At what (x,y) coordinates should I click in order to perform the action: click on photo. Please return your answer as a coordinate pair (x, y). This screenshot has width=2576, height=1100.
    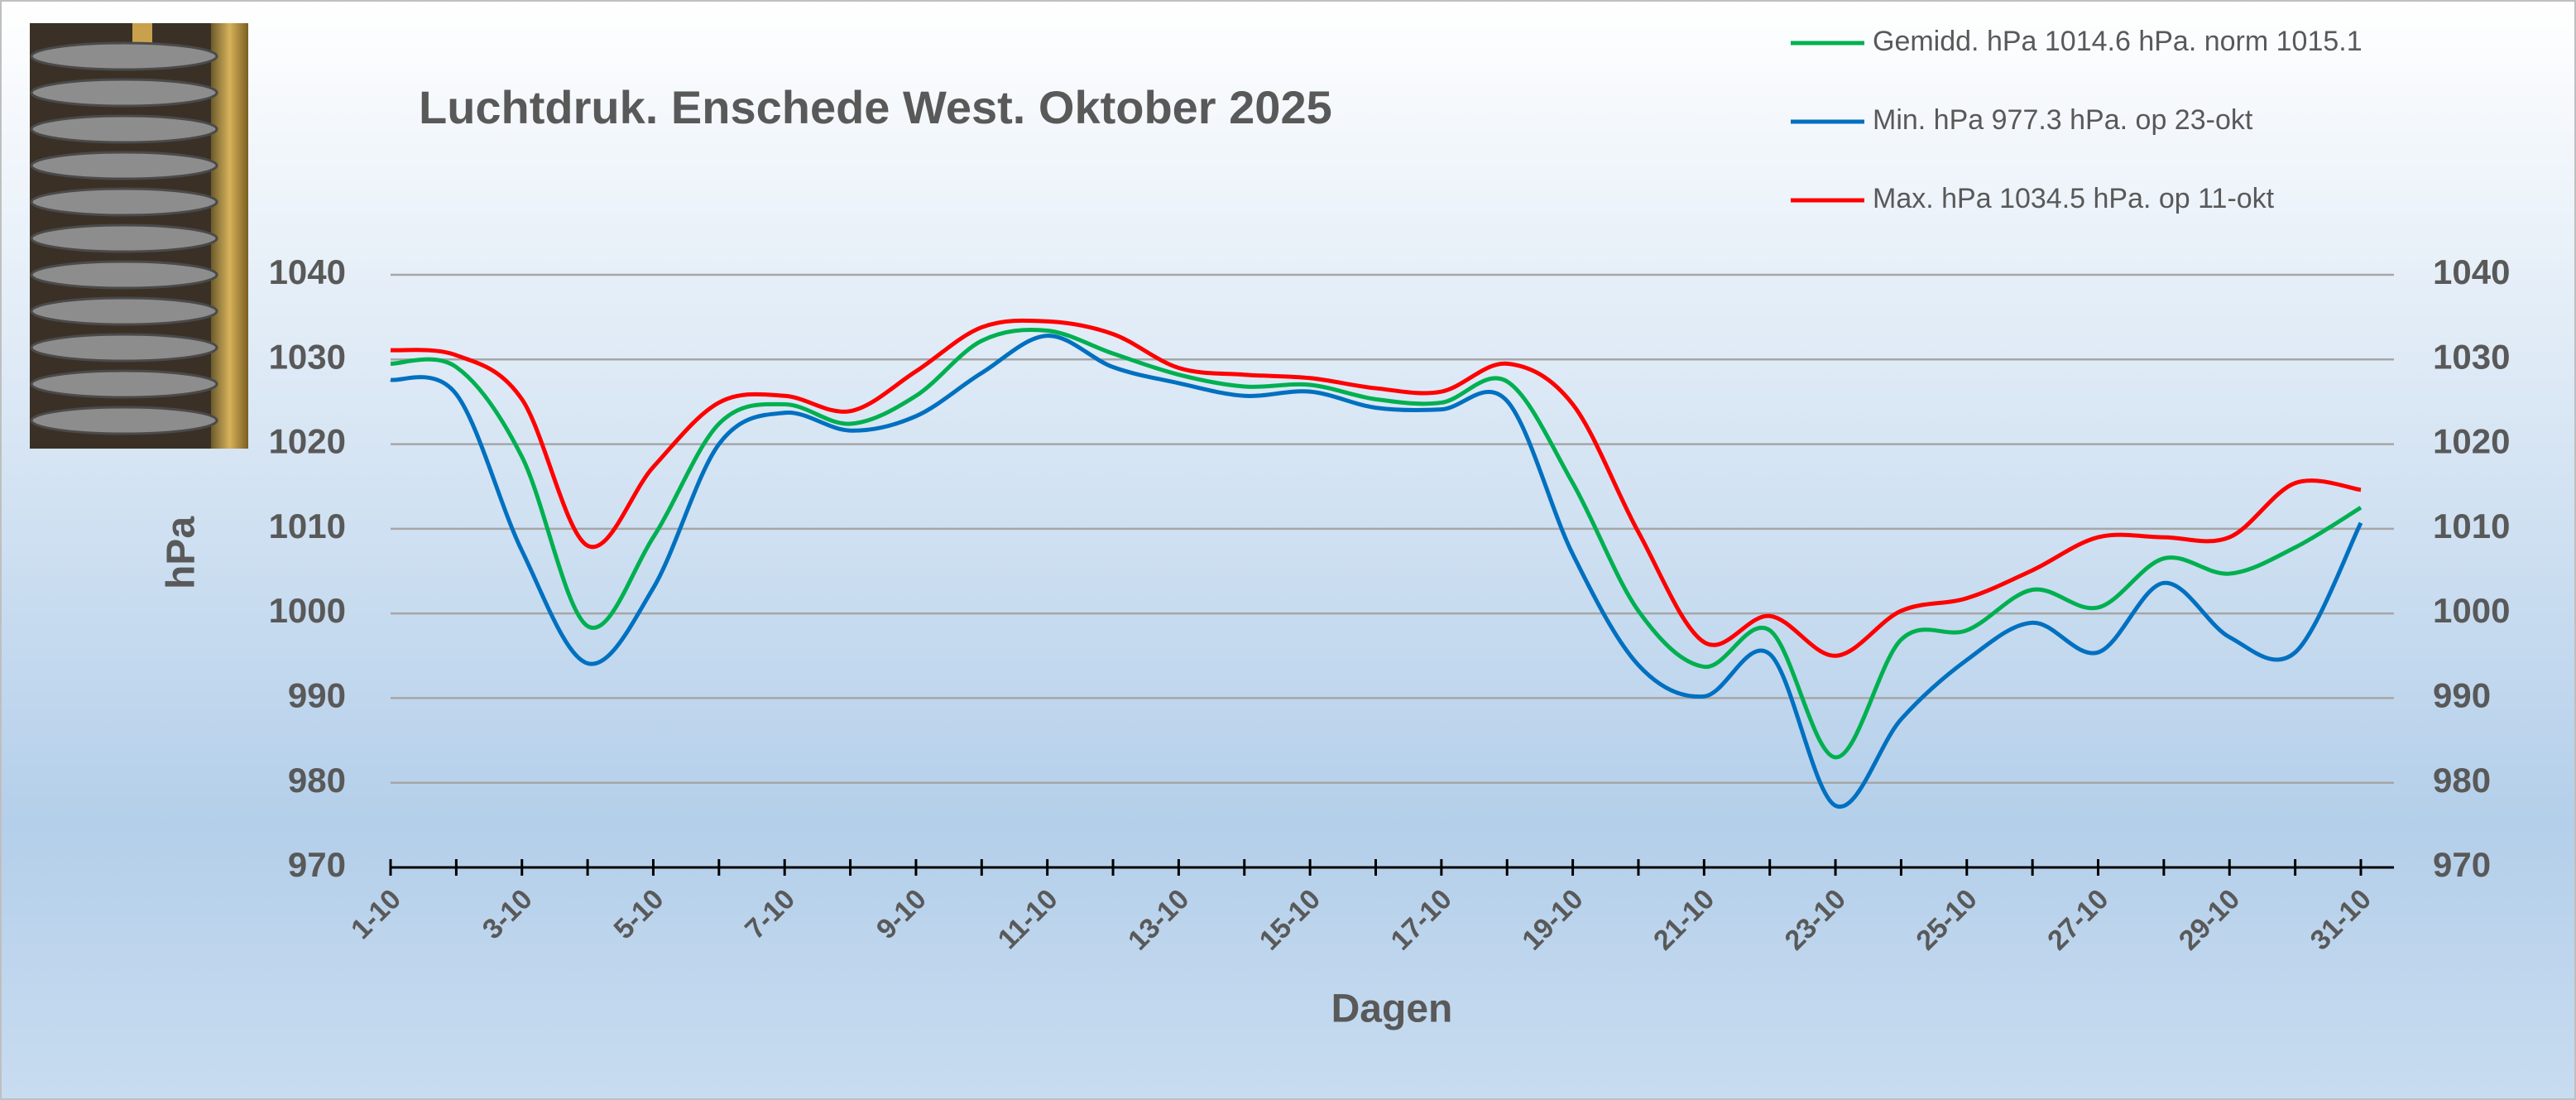
    Looking at the image, I should click on (139, 236).